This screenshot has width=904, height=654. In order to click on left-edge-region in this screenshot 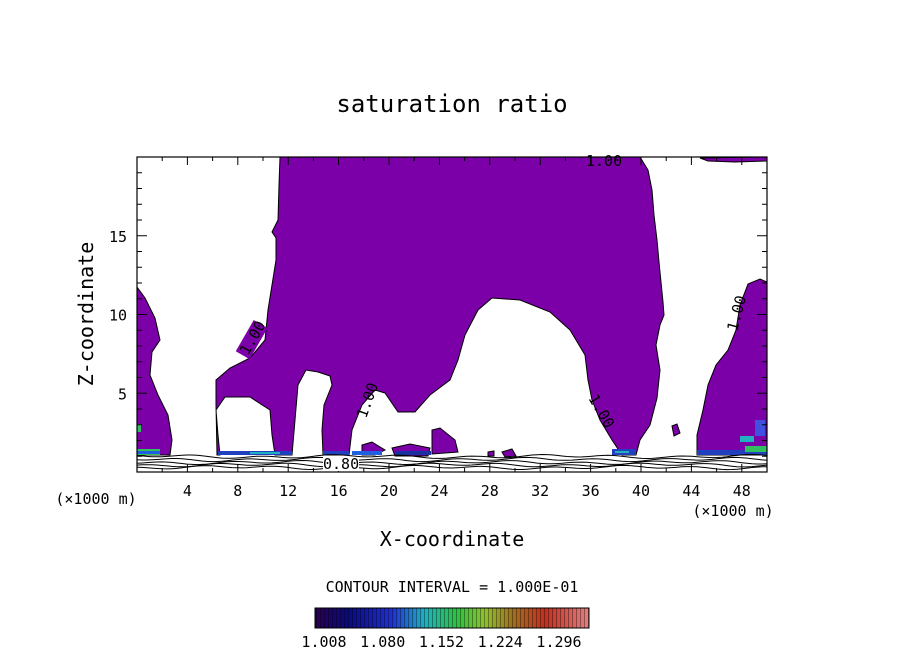, I will do `click(155, 371)`.